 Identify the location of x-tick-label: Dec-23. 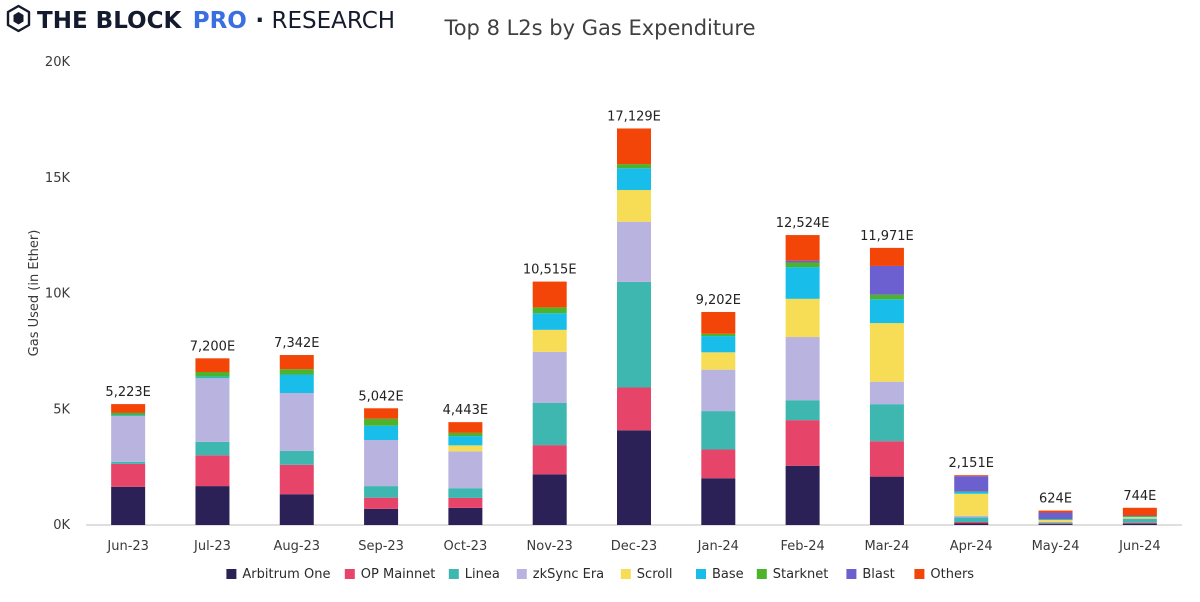
(634, 546).